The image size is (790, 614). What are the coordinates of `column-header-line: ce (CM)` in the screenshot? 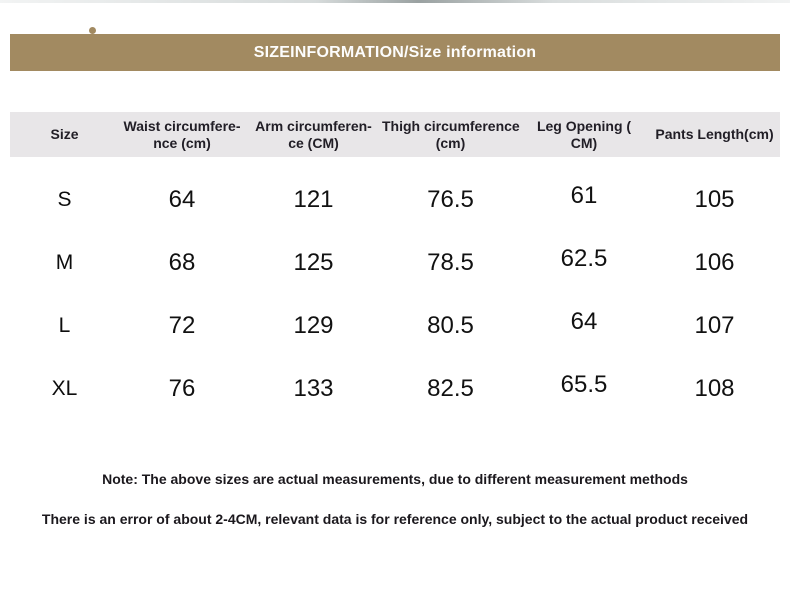 It's located at (313, 142).